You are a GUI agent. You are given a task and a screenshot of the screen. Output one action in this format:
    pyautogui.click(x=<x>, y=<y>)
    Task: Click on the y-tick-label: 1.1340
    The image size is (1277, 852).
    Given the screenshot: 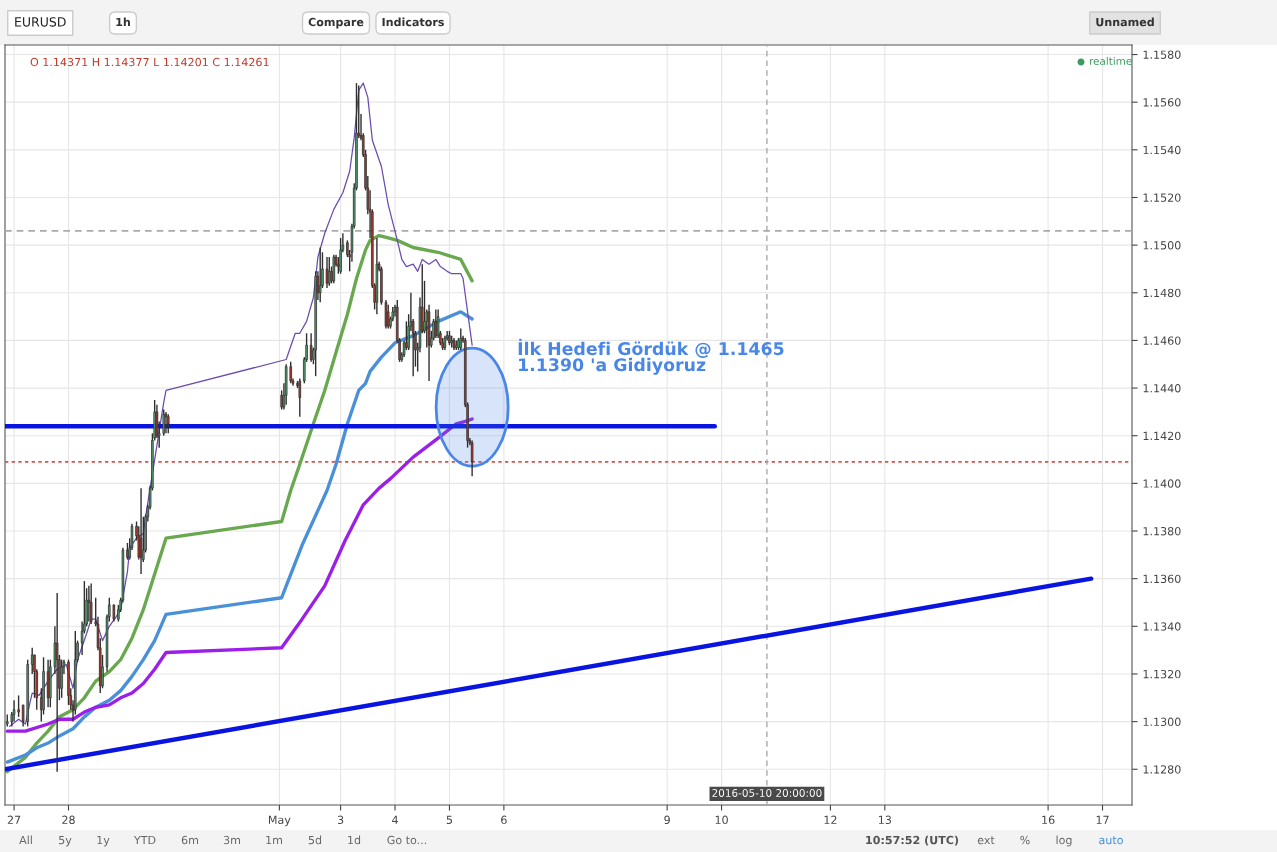 What is the action you would take?
    pyautogui.click(x=1162, y=626)
    